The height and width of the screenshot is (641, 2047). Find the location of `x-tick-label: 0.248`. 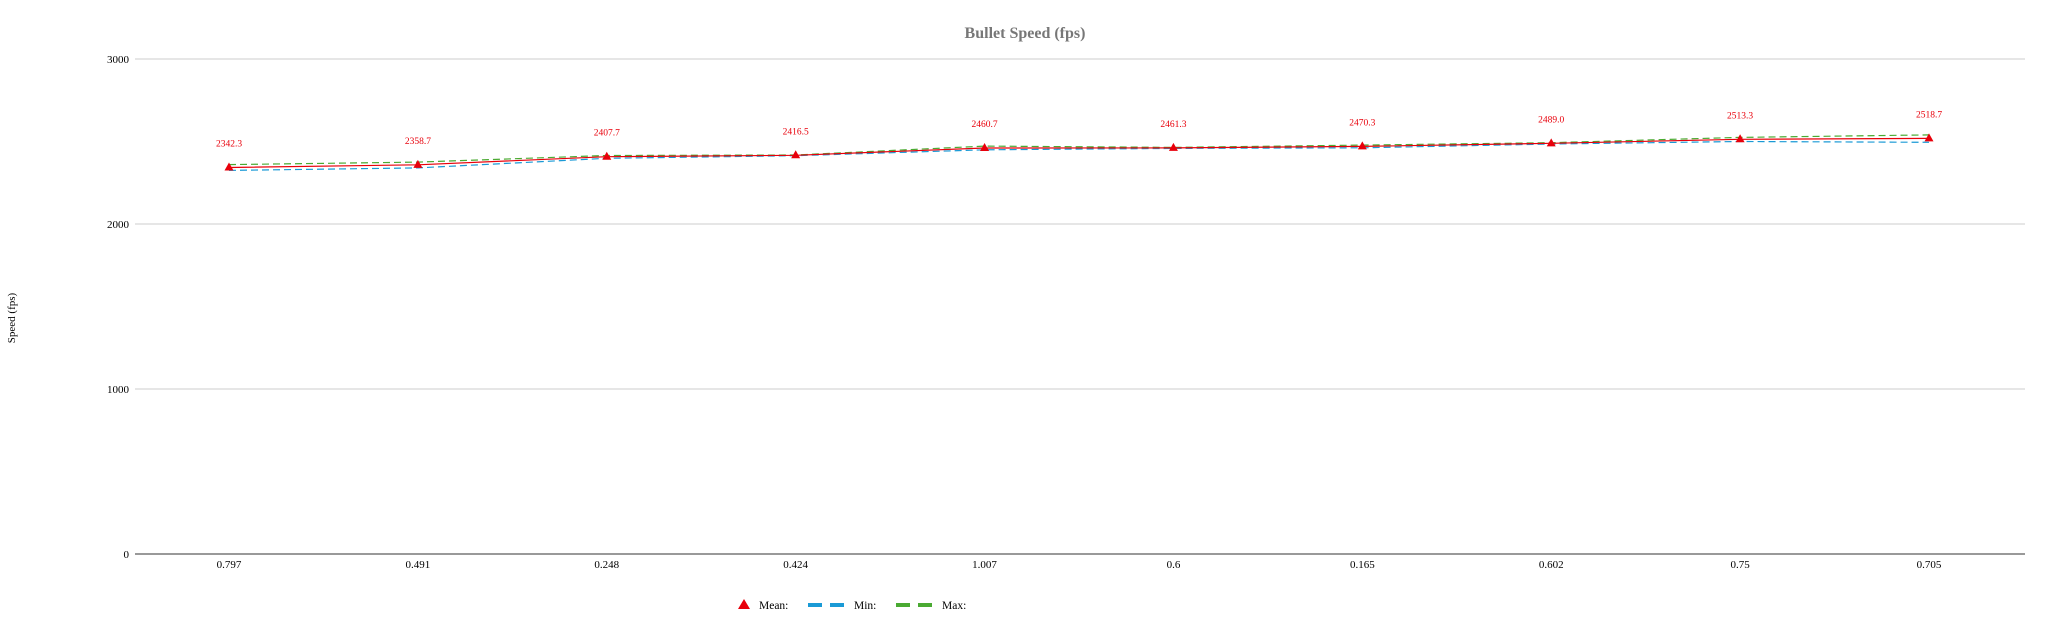

x-tick-label: 0.248 is located at coordinates (606, 565).